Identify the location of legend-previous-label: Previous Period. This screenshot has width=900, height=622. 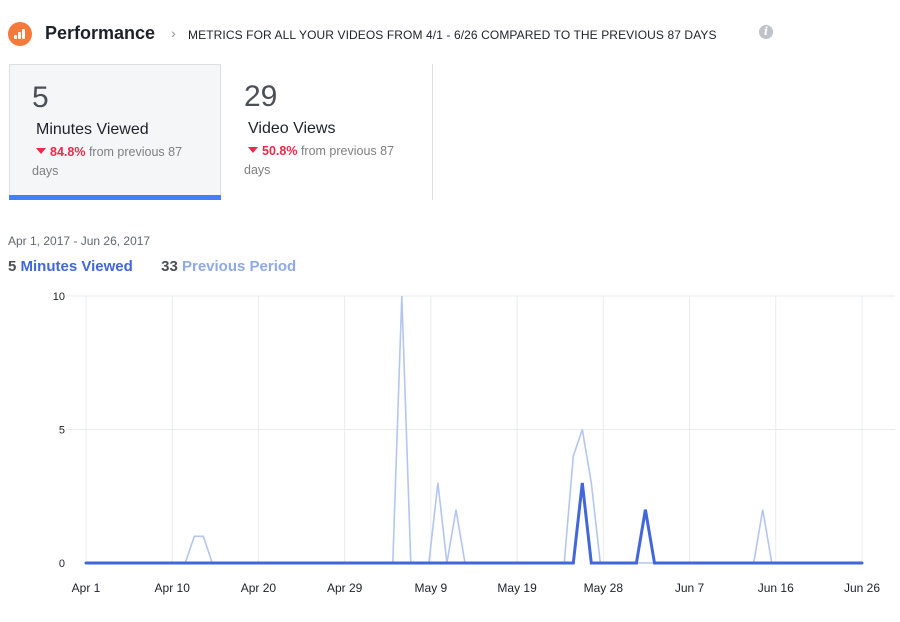
(239, 266).